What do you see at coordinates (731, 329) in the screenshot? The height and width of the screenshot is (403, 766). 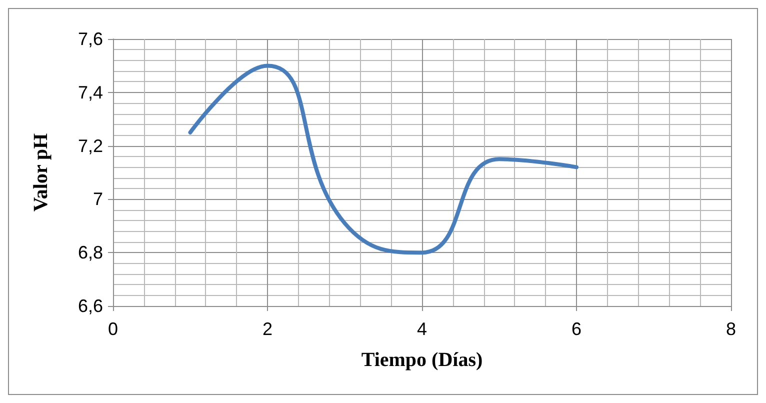 I see `x-tick-label: 8` at bounding box center [731, 329].